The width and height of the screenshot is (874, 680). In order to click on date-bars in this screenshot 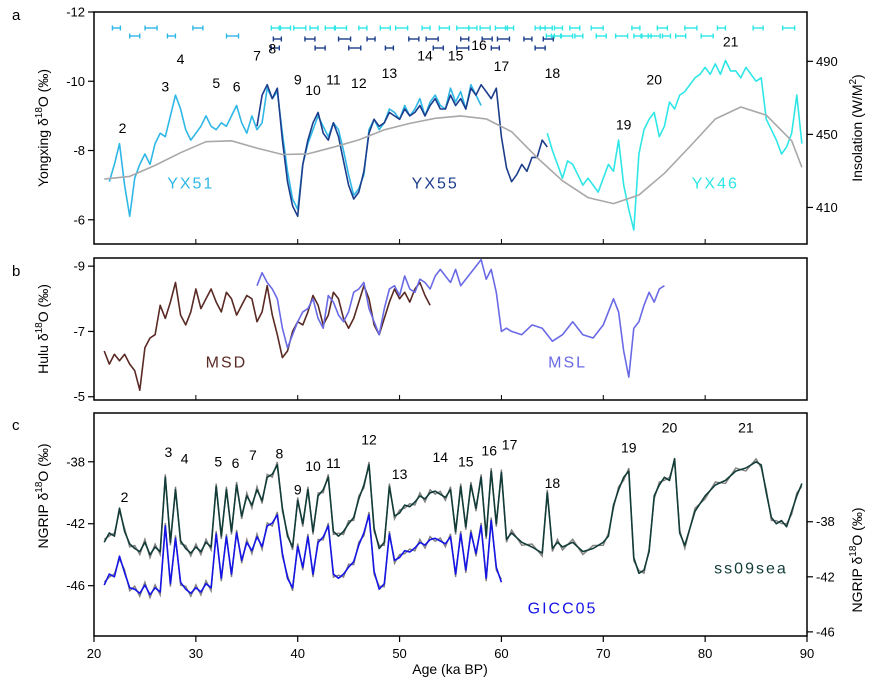, I will do `click(453, 38)`.